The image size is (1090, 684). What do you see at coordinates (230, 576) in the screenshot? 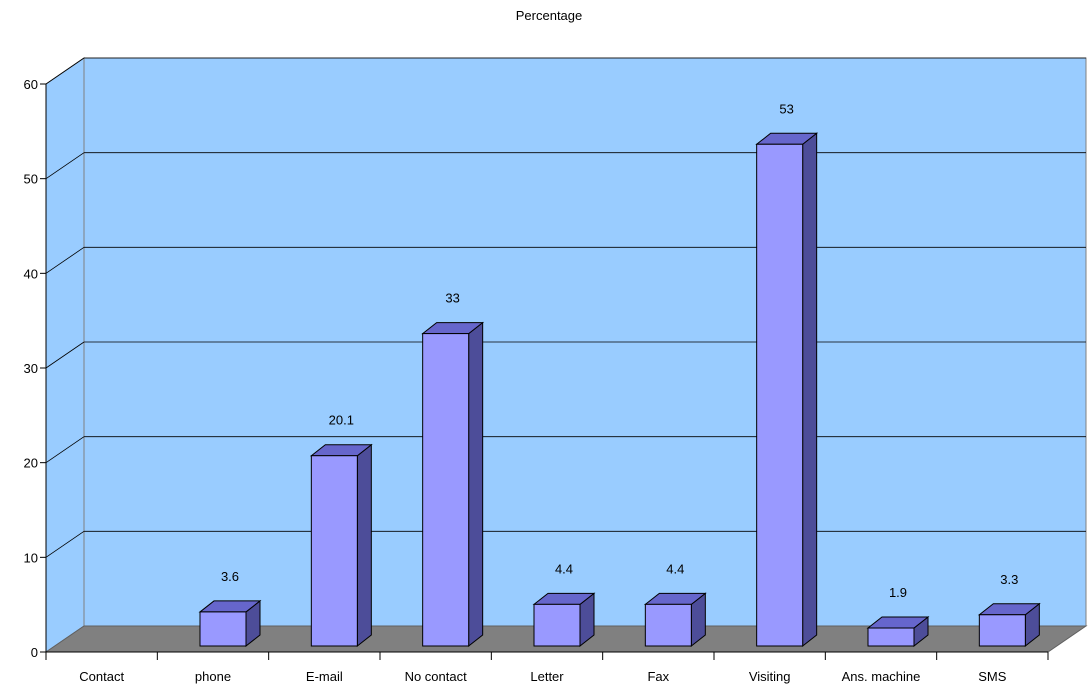
I see `data-label: 3.6` at bounding box center [230, 576].